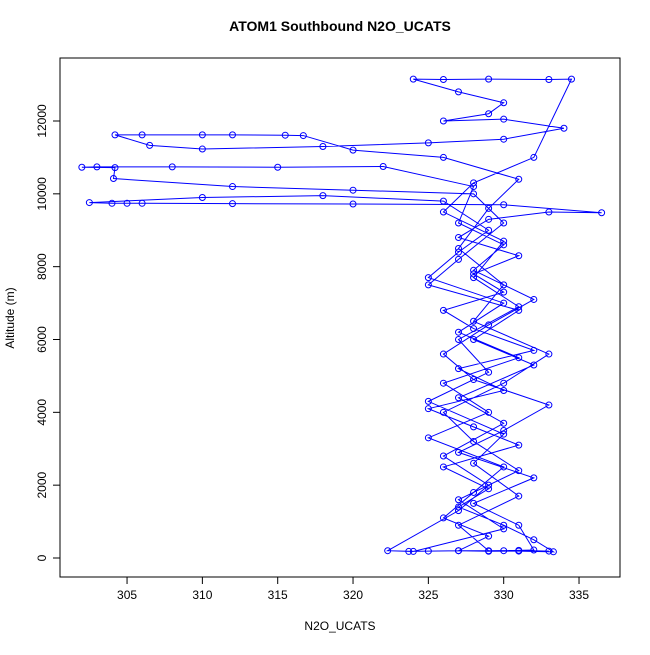 Image resolution: width=650 pixels, height=655 pixels. Describe the element at coordinates (340, 26) in the screenshot. I see `chart-title: ATOM1 Southbound N2O_UCATS` at that location.